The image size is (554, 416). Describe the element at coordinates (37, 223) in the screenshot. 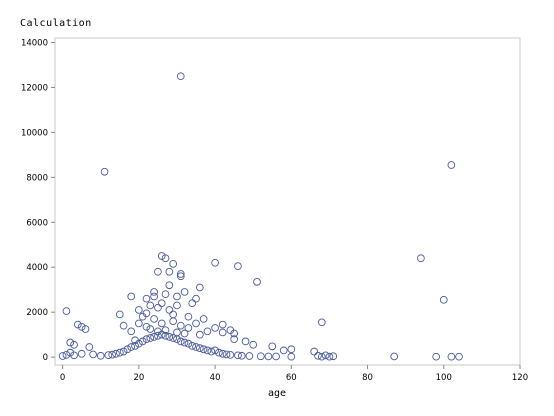

I see `y-tick-label-3: 6000` at that location.